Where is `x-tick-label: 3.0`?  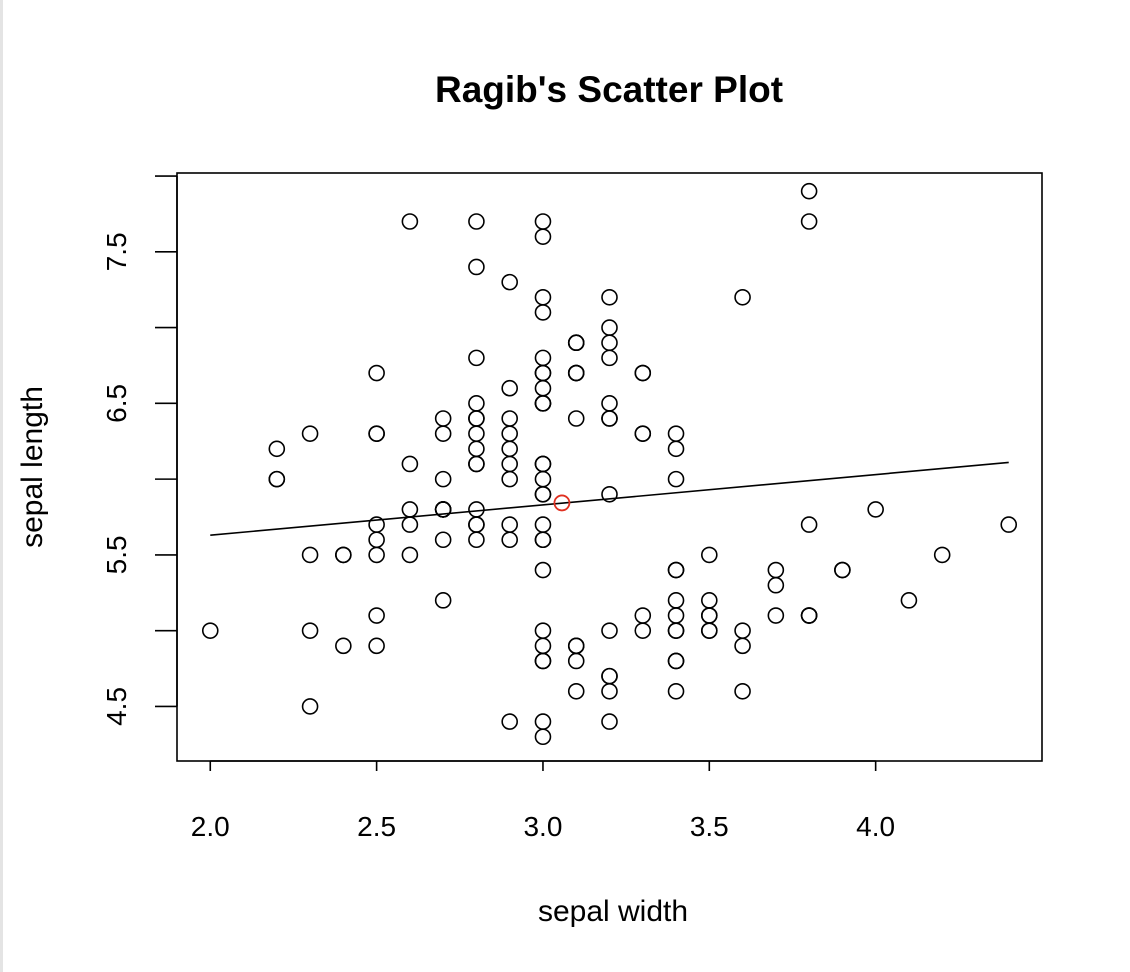
x-tick-label: 3.0 is located at coordinates (542, 826).